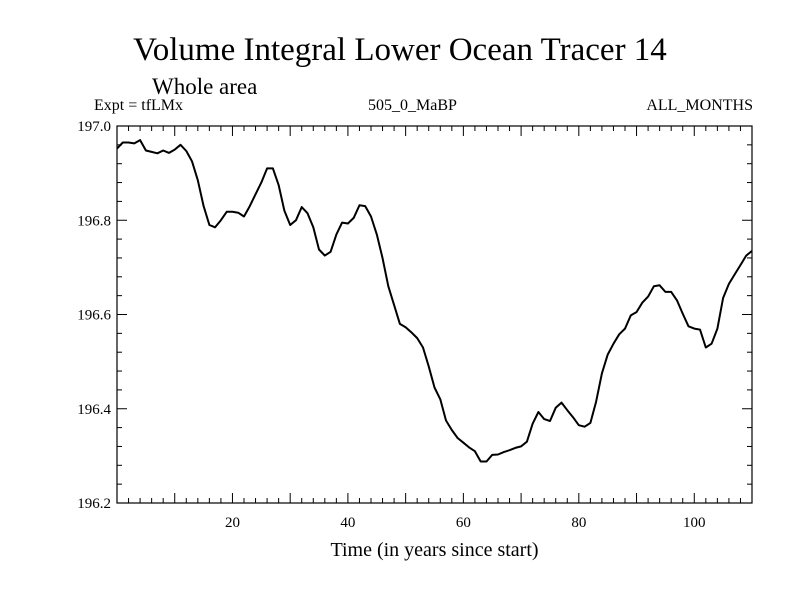  What do you see at coordinates (94, 127) in the screenshot?
I see `y-tick-label: 197.0` at bounding box center [94, 127].